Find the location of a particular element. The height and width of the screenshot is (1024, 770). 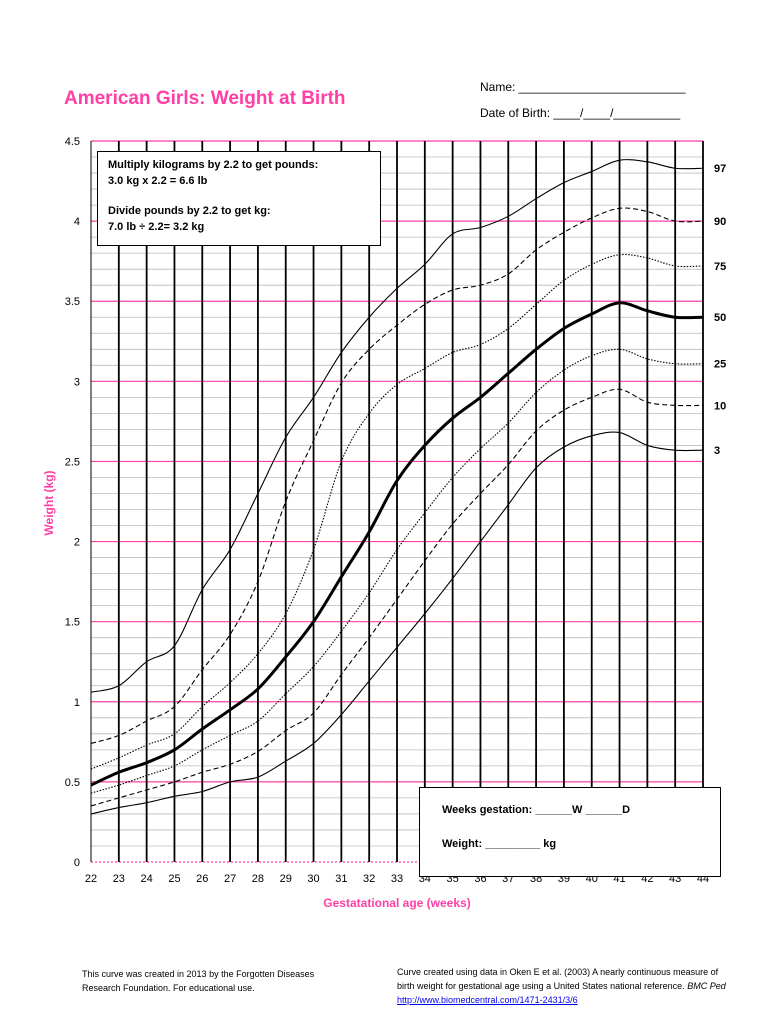

y-tick-label: 2 is located at coordinates (77, 543).